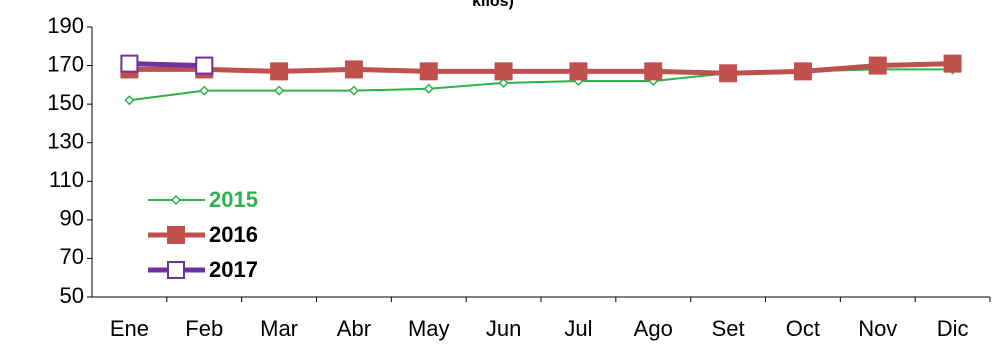 The image size is (994, 349). I want to click on x-tick-label: Nov, so click(877, 328).